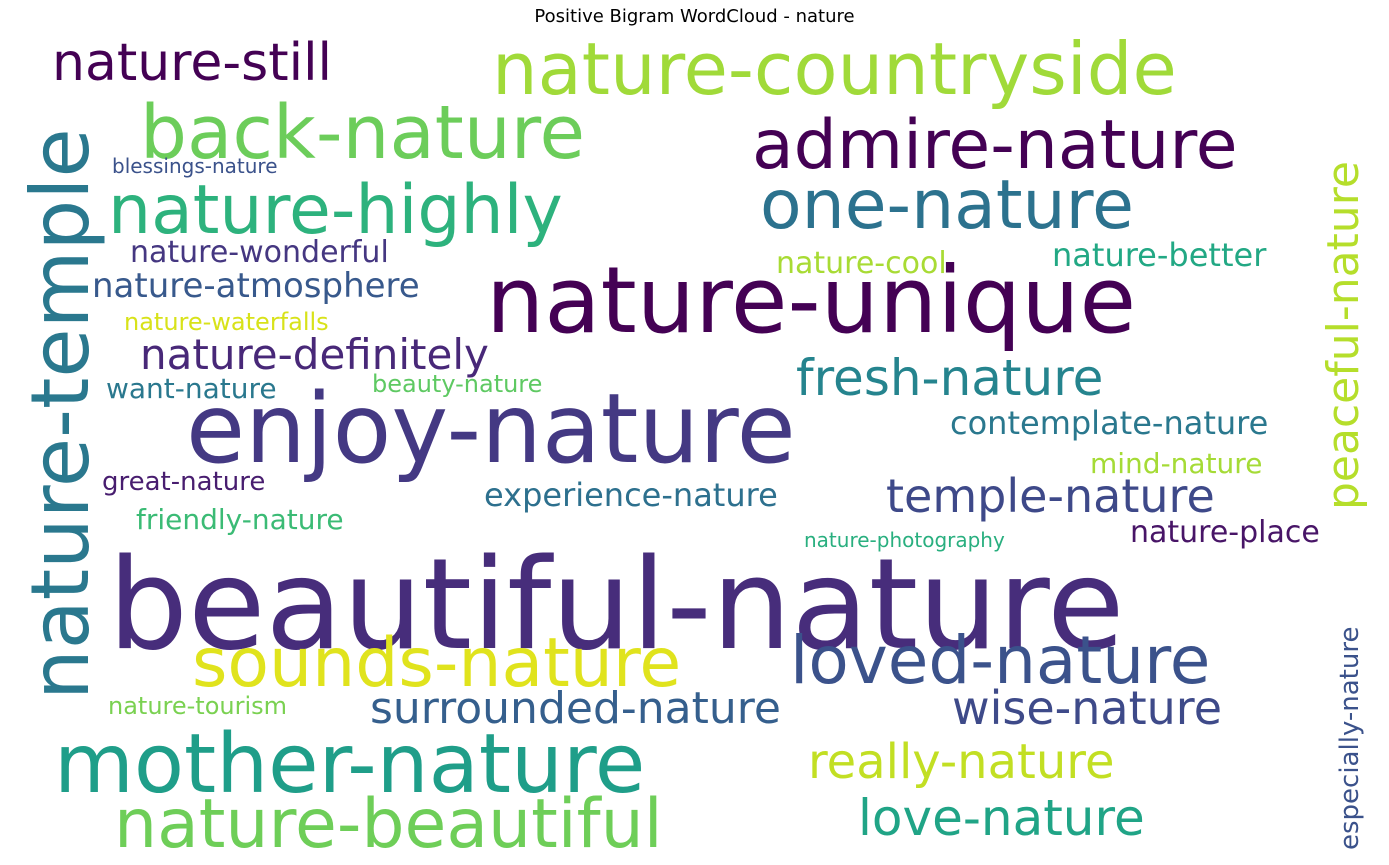 The width and height of the screenshot is (1389, 865). Describe the element at coordinates (491, 429) in the screenshot. I see `word-enjoy-nature: enjoy-nature` at that location.